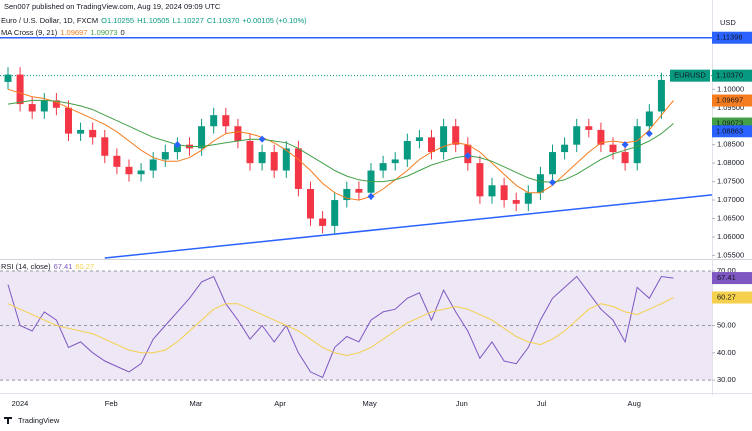  I want to click on y-tick-label: 1.09500, so click(730, 107).